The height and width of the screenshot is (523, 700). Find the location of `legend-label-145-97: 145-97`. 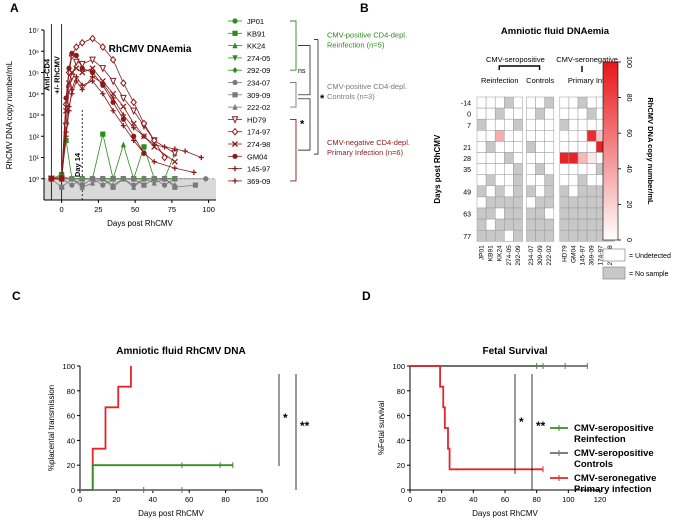

legend-label-145-97: 145-97 is located at coordinates (258, 169).